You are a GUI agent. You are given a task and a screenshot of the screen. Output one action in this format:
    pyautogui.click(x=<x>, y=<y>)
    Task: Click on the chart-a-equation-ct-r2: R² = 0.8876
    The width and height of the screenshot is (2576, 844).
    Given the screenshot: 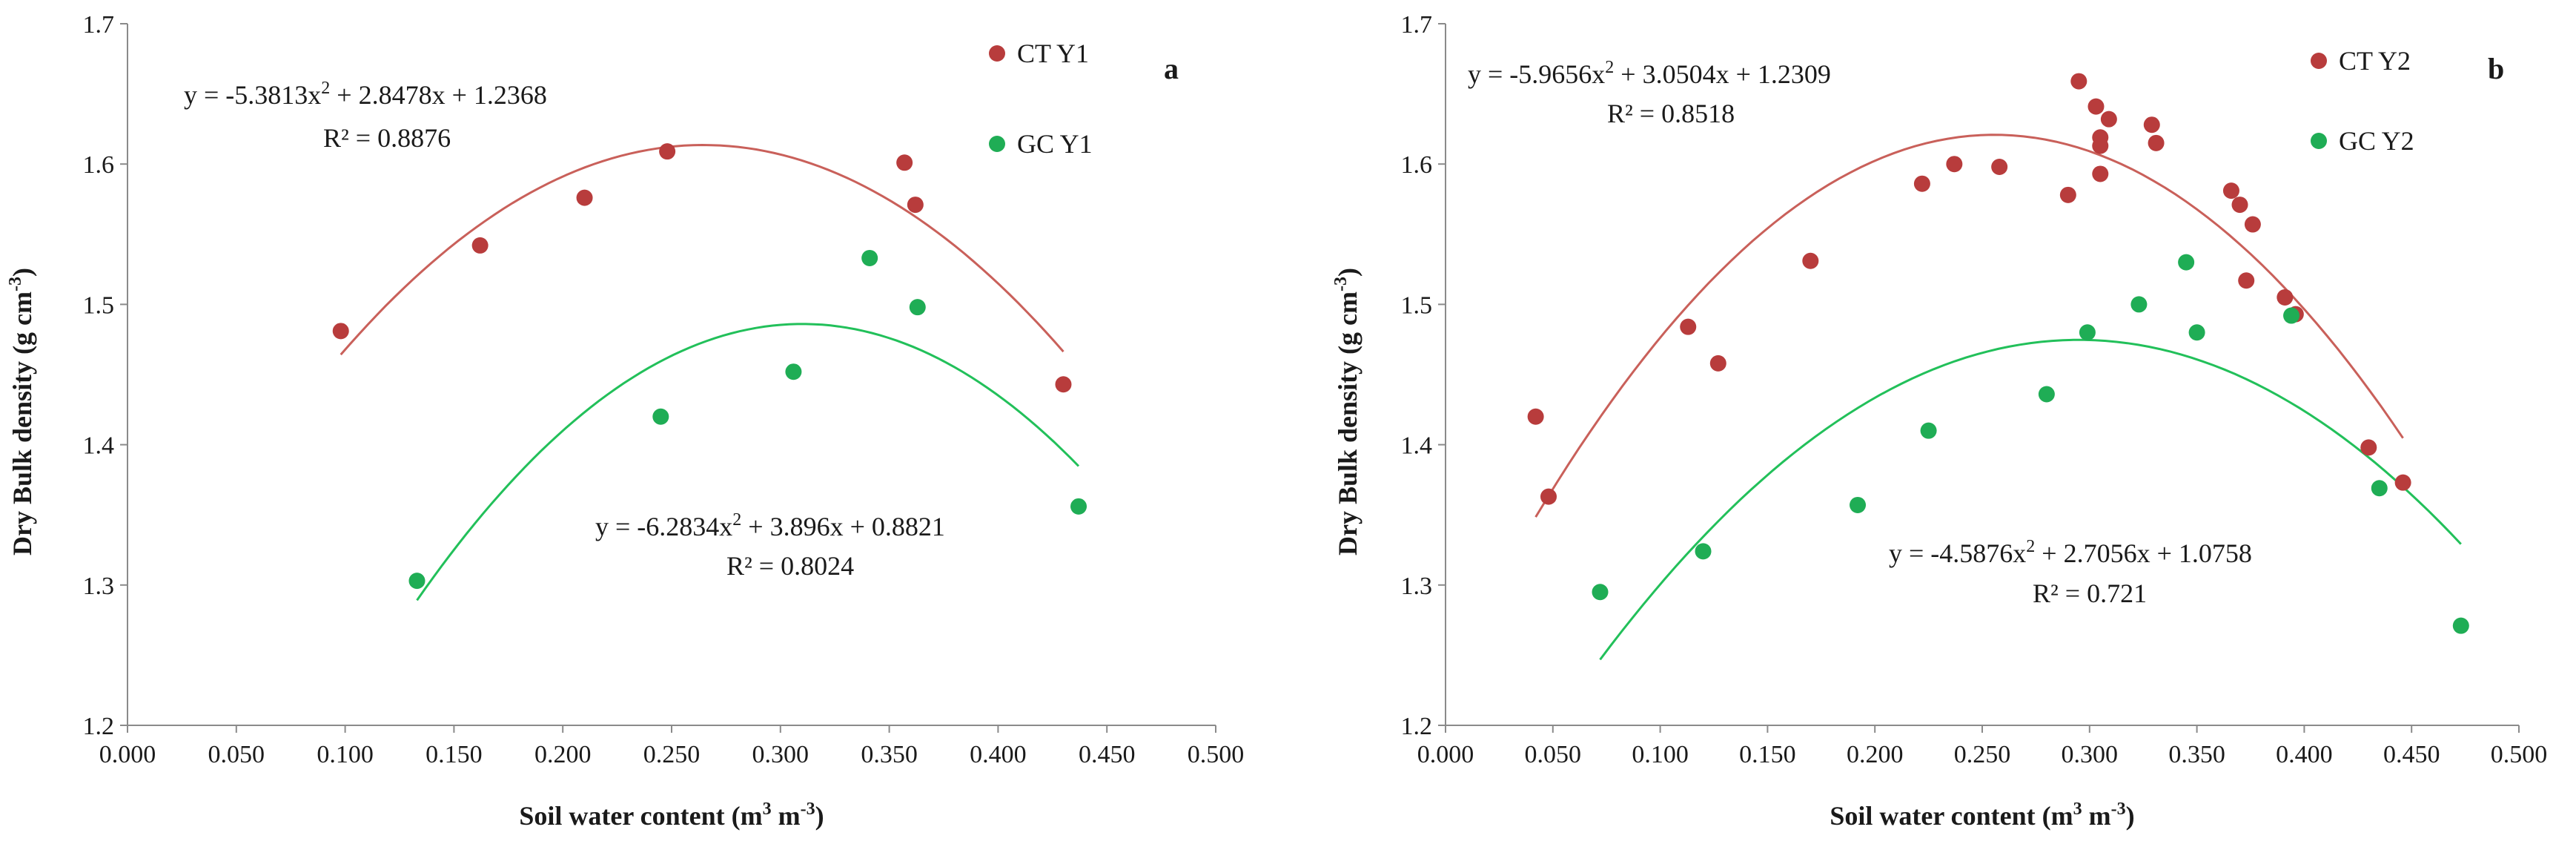 What is the action you would take?
    pyautogui.click(x=387, y=138)
    